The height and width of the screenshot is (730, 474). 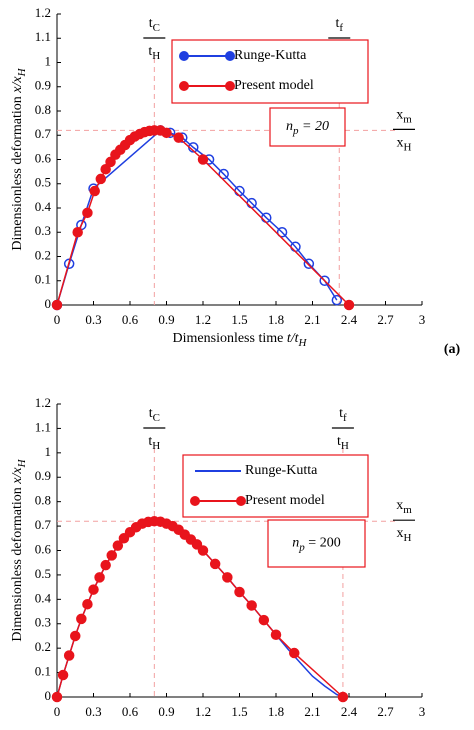 What do you see at coordinates (341, 28) in the screenshot?
I see `text-part: f` at bounding box center [341, 28].